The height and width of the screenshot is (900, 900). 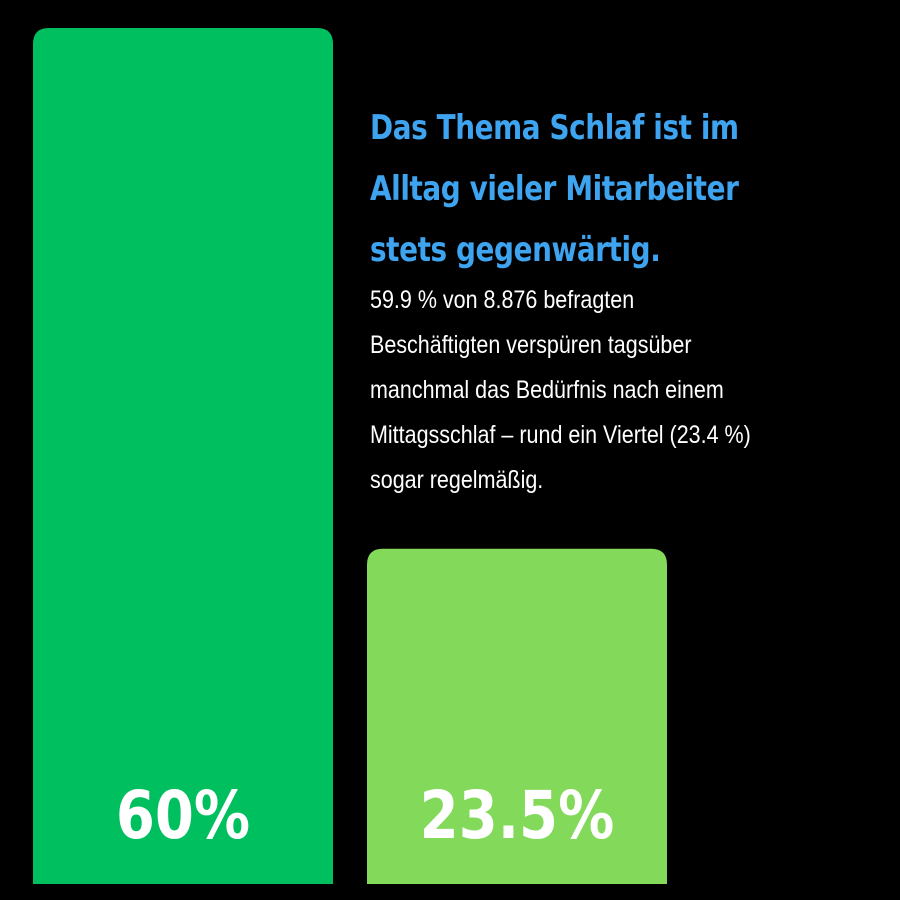 I want to click on bar-value-label-2: 23.5%, so click(x=517, y=816).